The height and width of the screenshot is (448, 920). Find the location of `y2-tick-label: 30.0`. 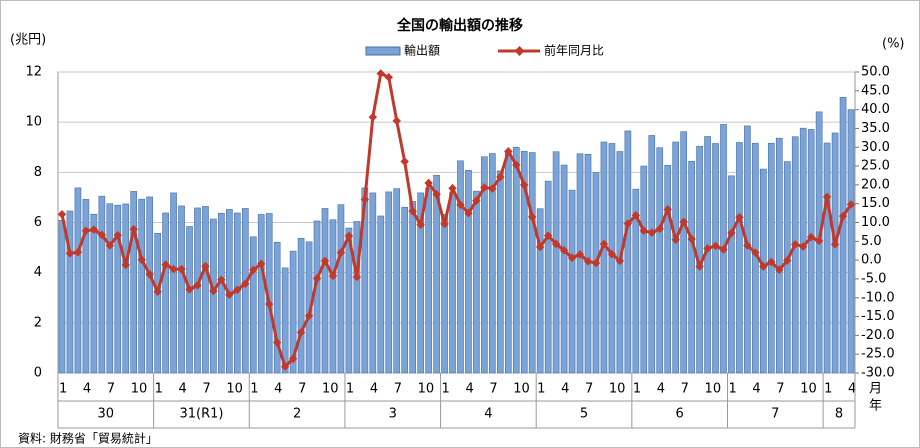

y2-tick-label: 30.0 is located at coordinates (875, 147).